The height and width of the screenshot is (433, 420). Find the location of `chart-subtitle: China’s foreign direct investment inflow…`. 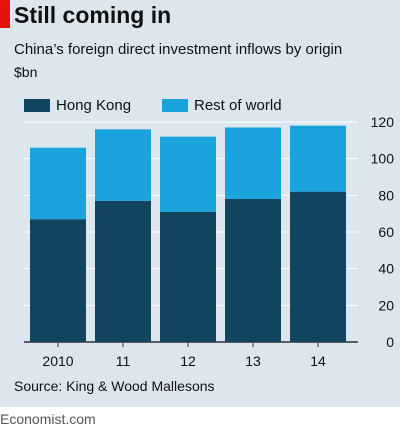

chart-subtitle: China’s foreign direct investment inflow… is located at coordinates (178, 49).